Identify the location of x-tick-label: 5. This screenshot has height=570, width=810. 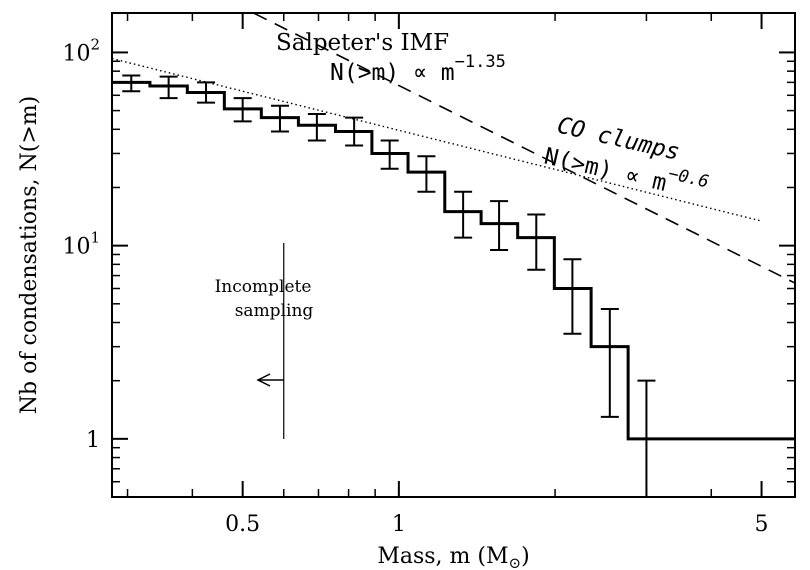
(762, 524).